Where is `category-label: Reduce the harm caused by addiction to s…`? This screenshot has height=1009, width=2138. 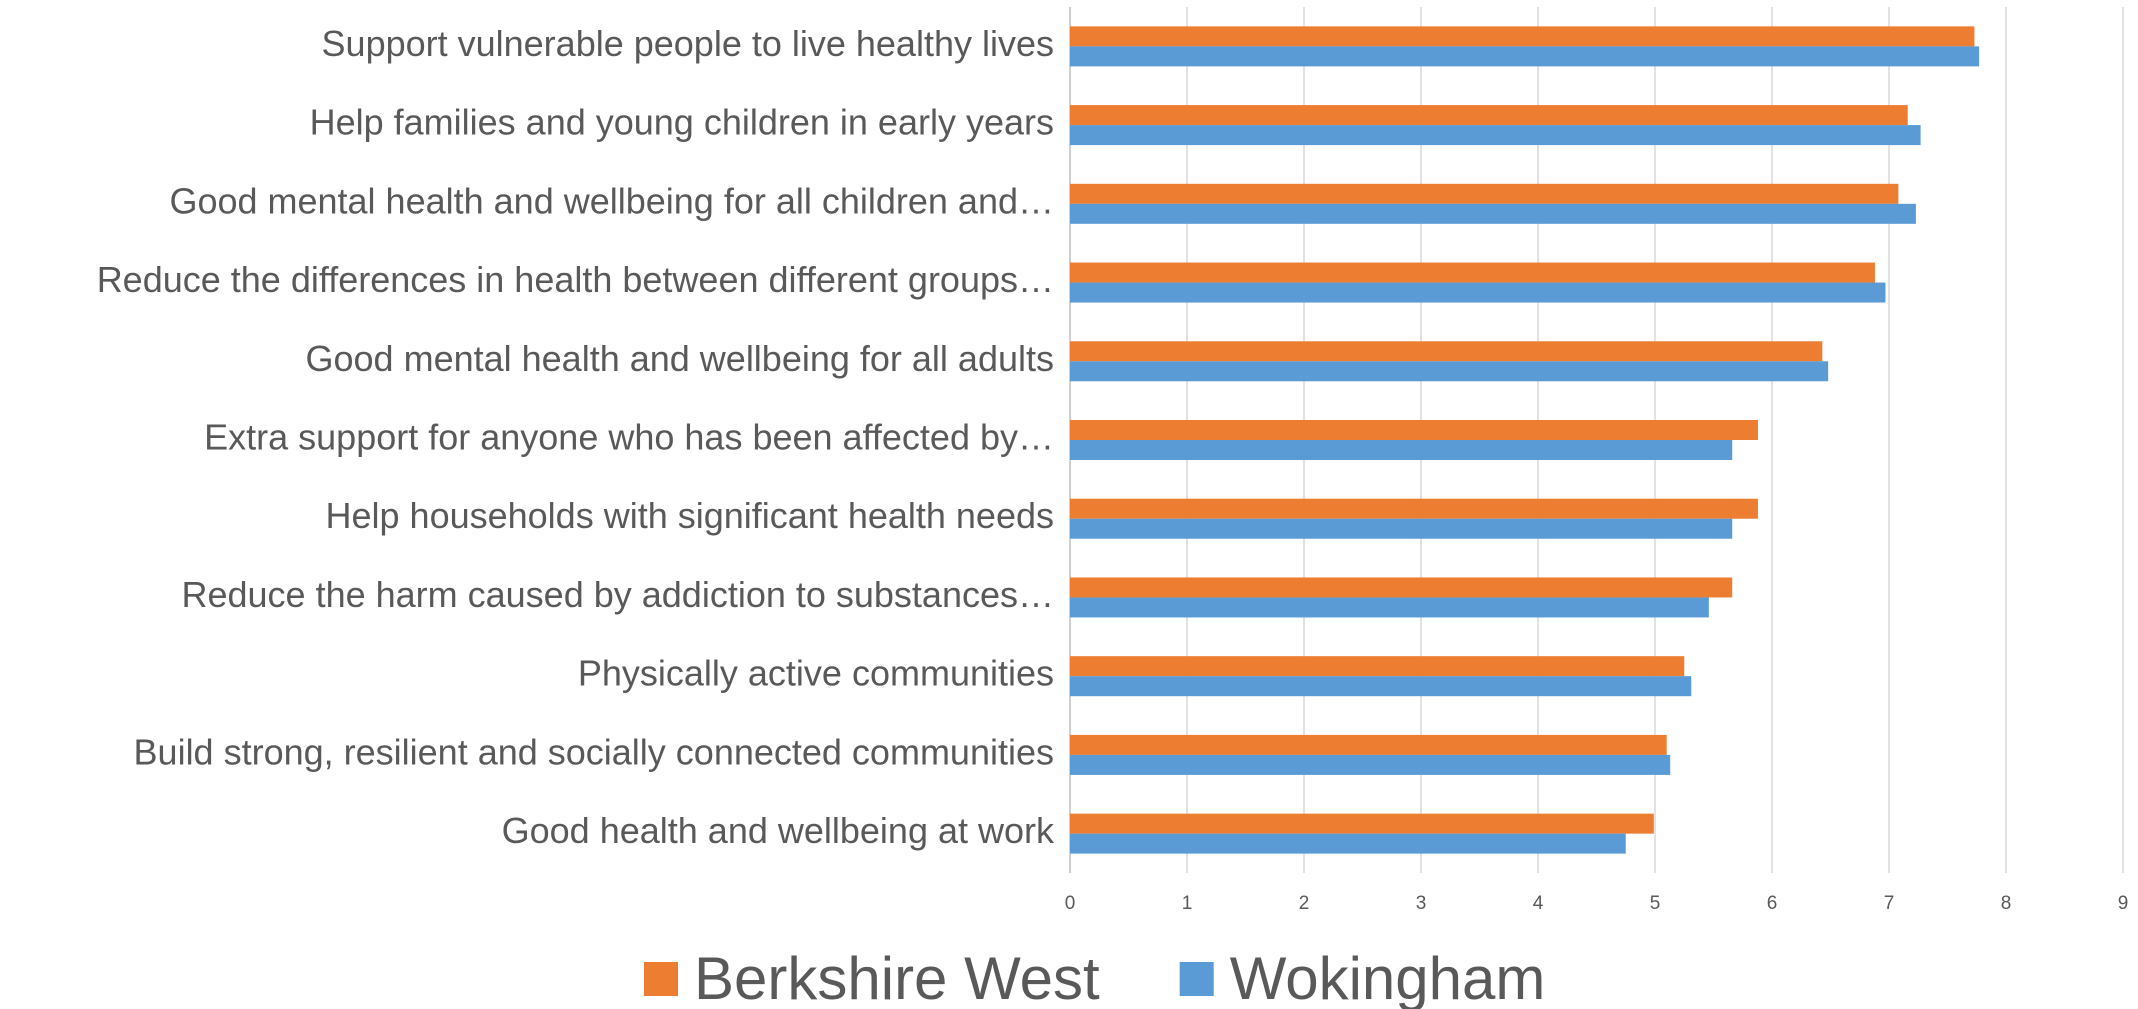 category-label: Reduce the harm caused by addiction to s… is located at coordinates (617, 594).